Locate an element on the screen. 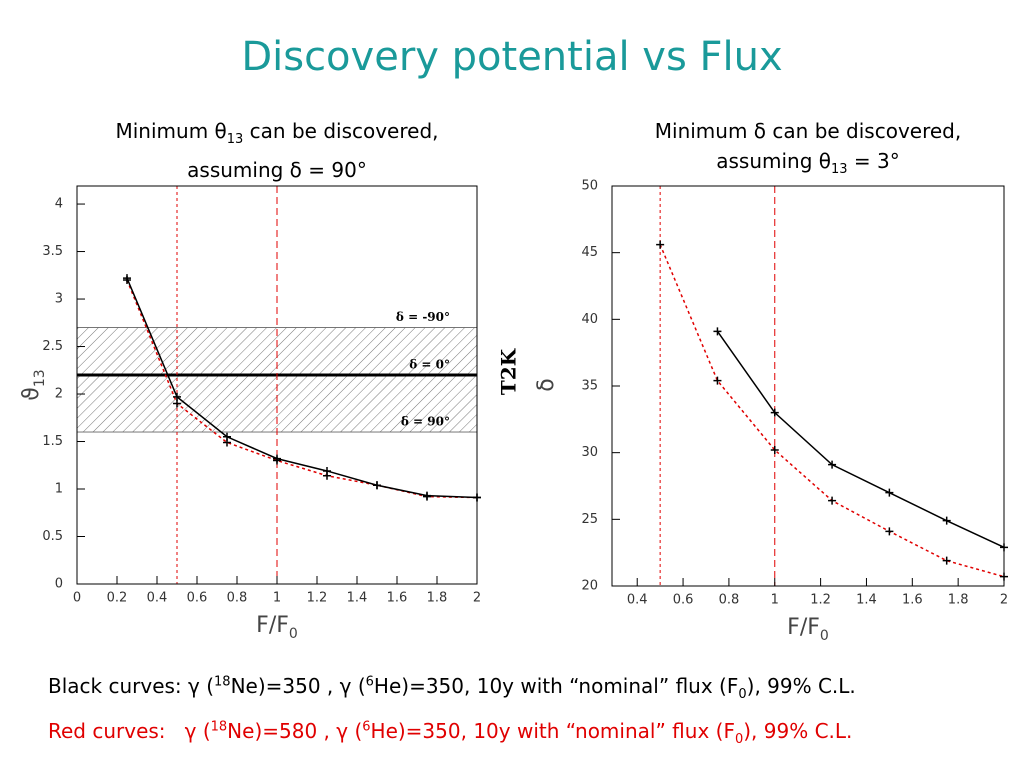 The height and width of the screenshot is (768, 1024). side-label: T2K is located at coordinates (509, 371).